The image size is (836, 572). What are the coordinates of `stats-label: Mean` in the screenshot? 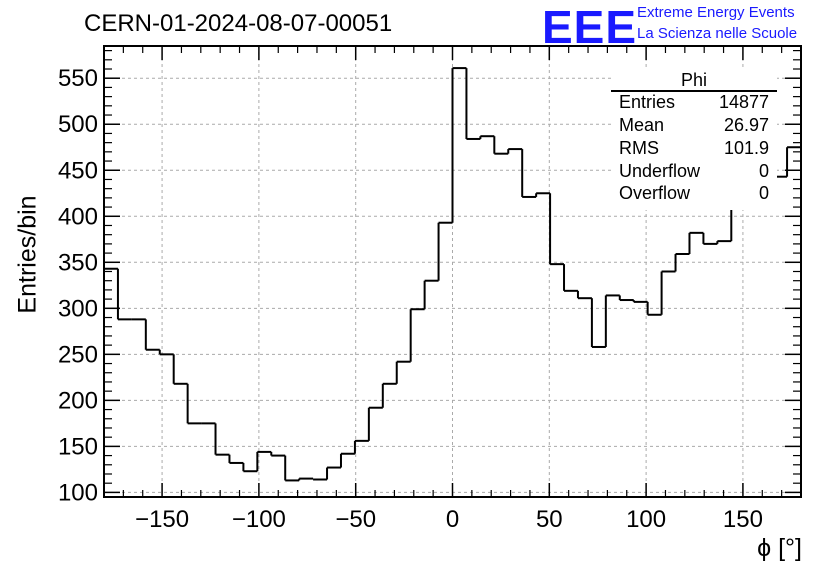 It's located at (642, 125).